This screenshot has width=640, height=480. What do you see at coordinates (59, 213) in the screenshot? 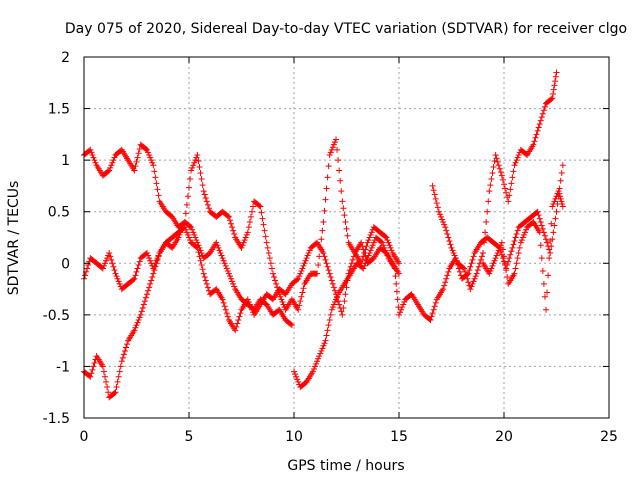
I see `y-tick-label: 0.5` at bounding box center [59, 213].